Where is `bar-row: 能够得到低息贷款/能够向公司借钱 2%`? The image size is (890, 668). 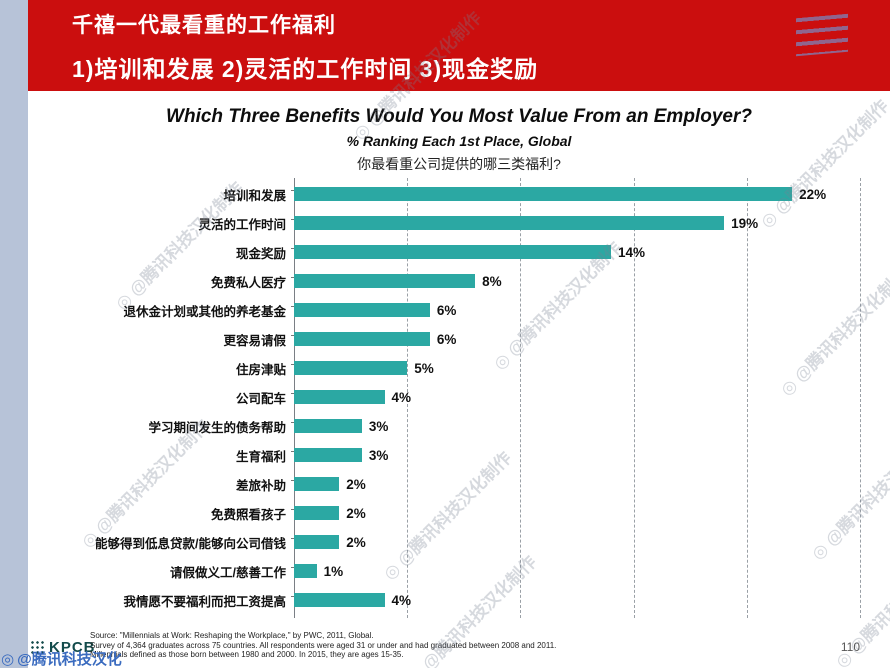
bar-row: 能够得到低息贷款/能够向公司借钱 2% is located at coordinates (445, 542).